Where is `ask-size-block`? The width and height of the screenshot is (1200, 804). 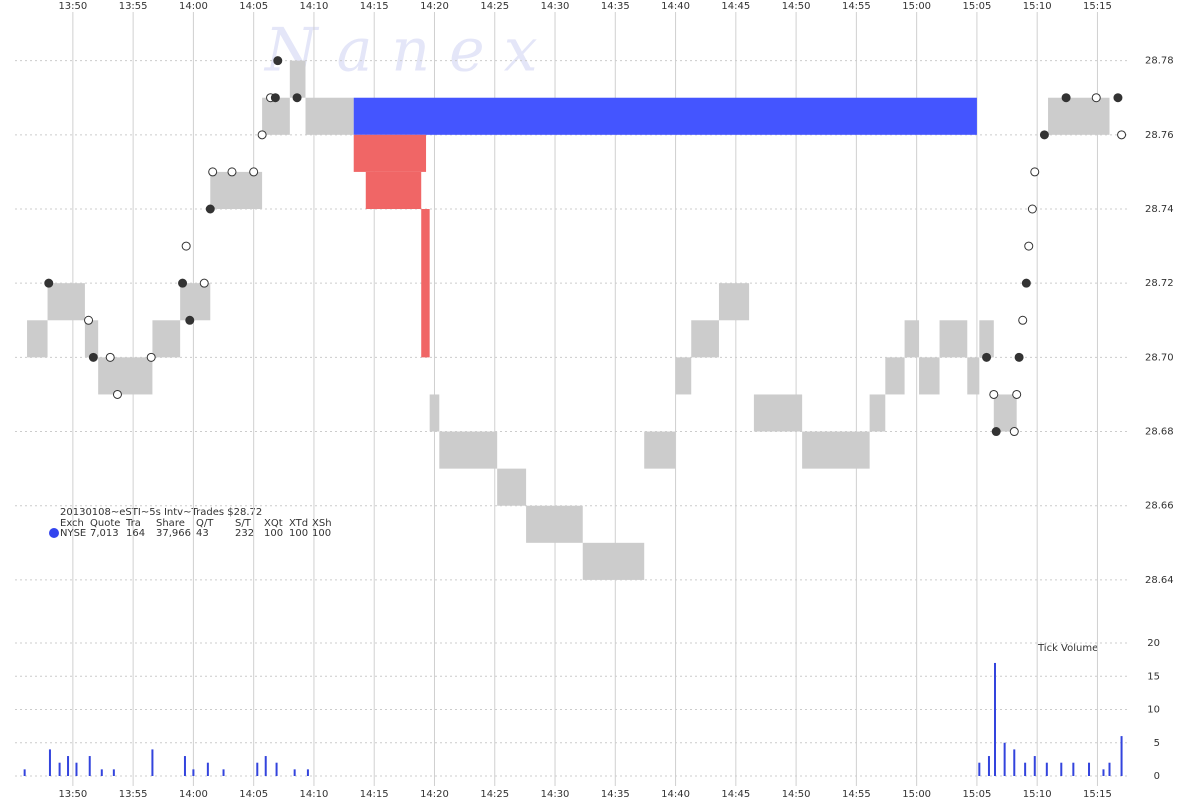 ask-size-block is located at coordinates (665, 116).